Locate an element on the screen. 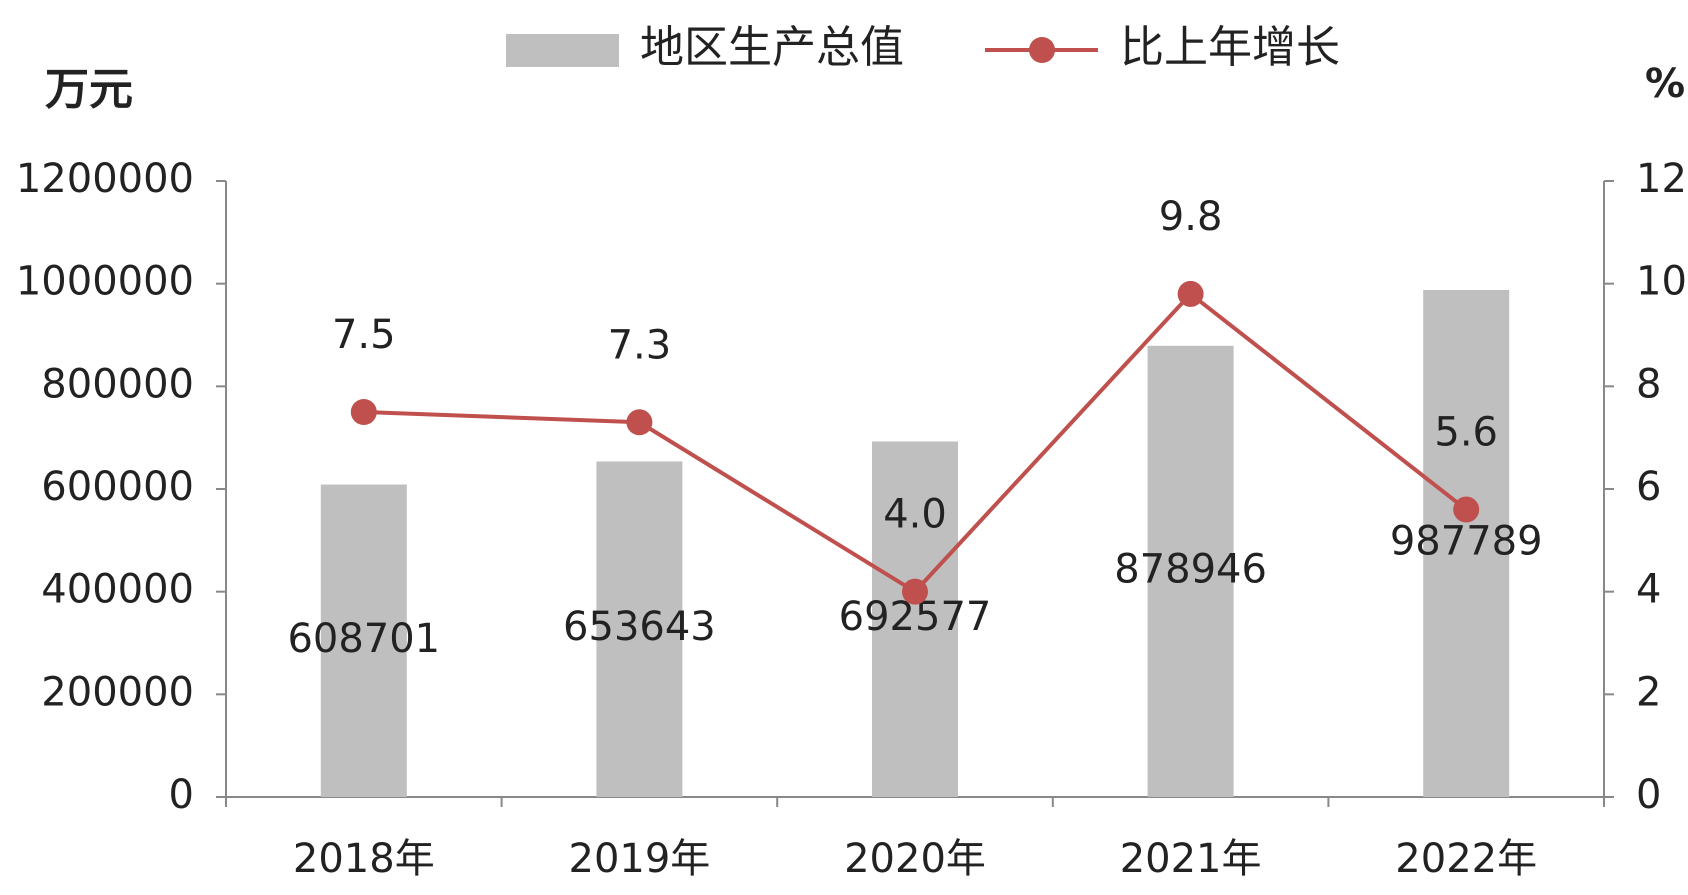  bar-value-label: 878946 is located at coordinates (1190, 569).